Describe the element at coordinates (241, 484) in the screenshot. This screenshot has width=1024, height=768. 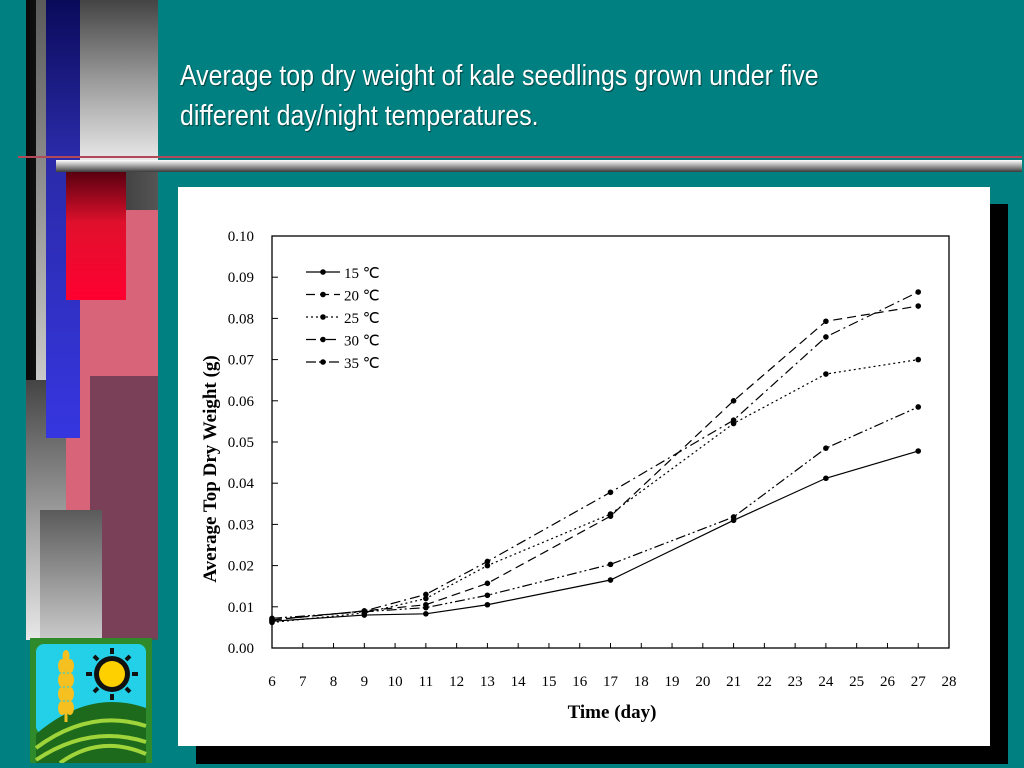
I see `y-tick-label: 0.04` at that location.